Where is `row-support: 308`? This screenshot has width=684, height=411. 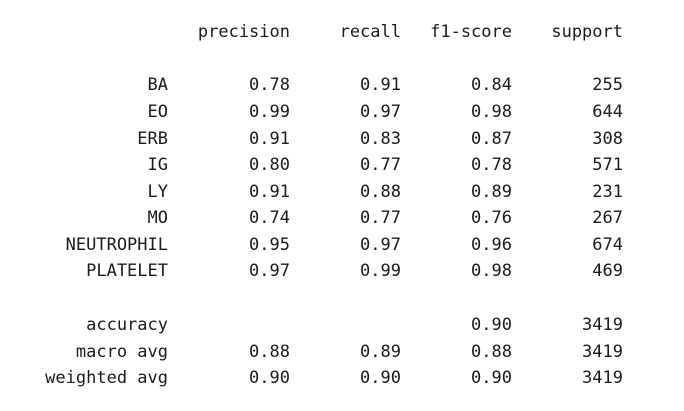 row-support: 308 is located at coordinates (607, 139).